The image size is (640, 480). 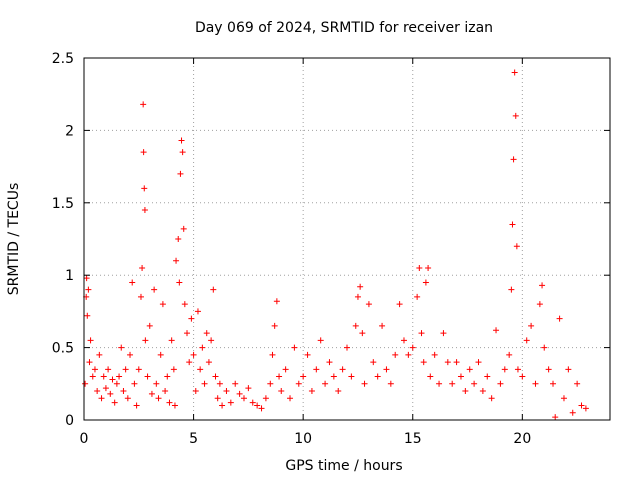 What do you see at coordinates (522, 439) in the screenshot?
I see `x-tick-label: 20` at bounding box center [522, 439].